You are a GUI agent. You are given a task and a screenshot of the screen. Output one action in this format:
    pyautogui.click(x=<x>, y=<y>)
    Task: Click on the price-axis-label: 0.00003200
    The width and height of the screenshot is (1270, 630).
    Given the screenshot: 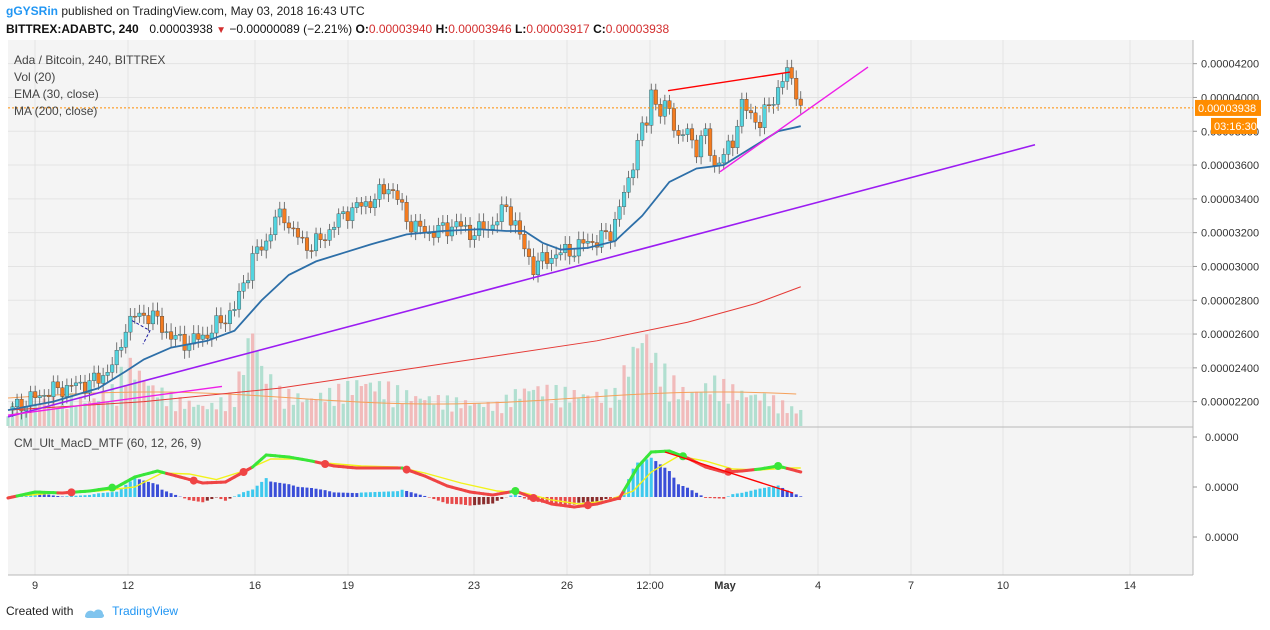 What is the action you would take?
    pyautogui.click(x=1230, y=234)
    